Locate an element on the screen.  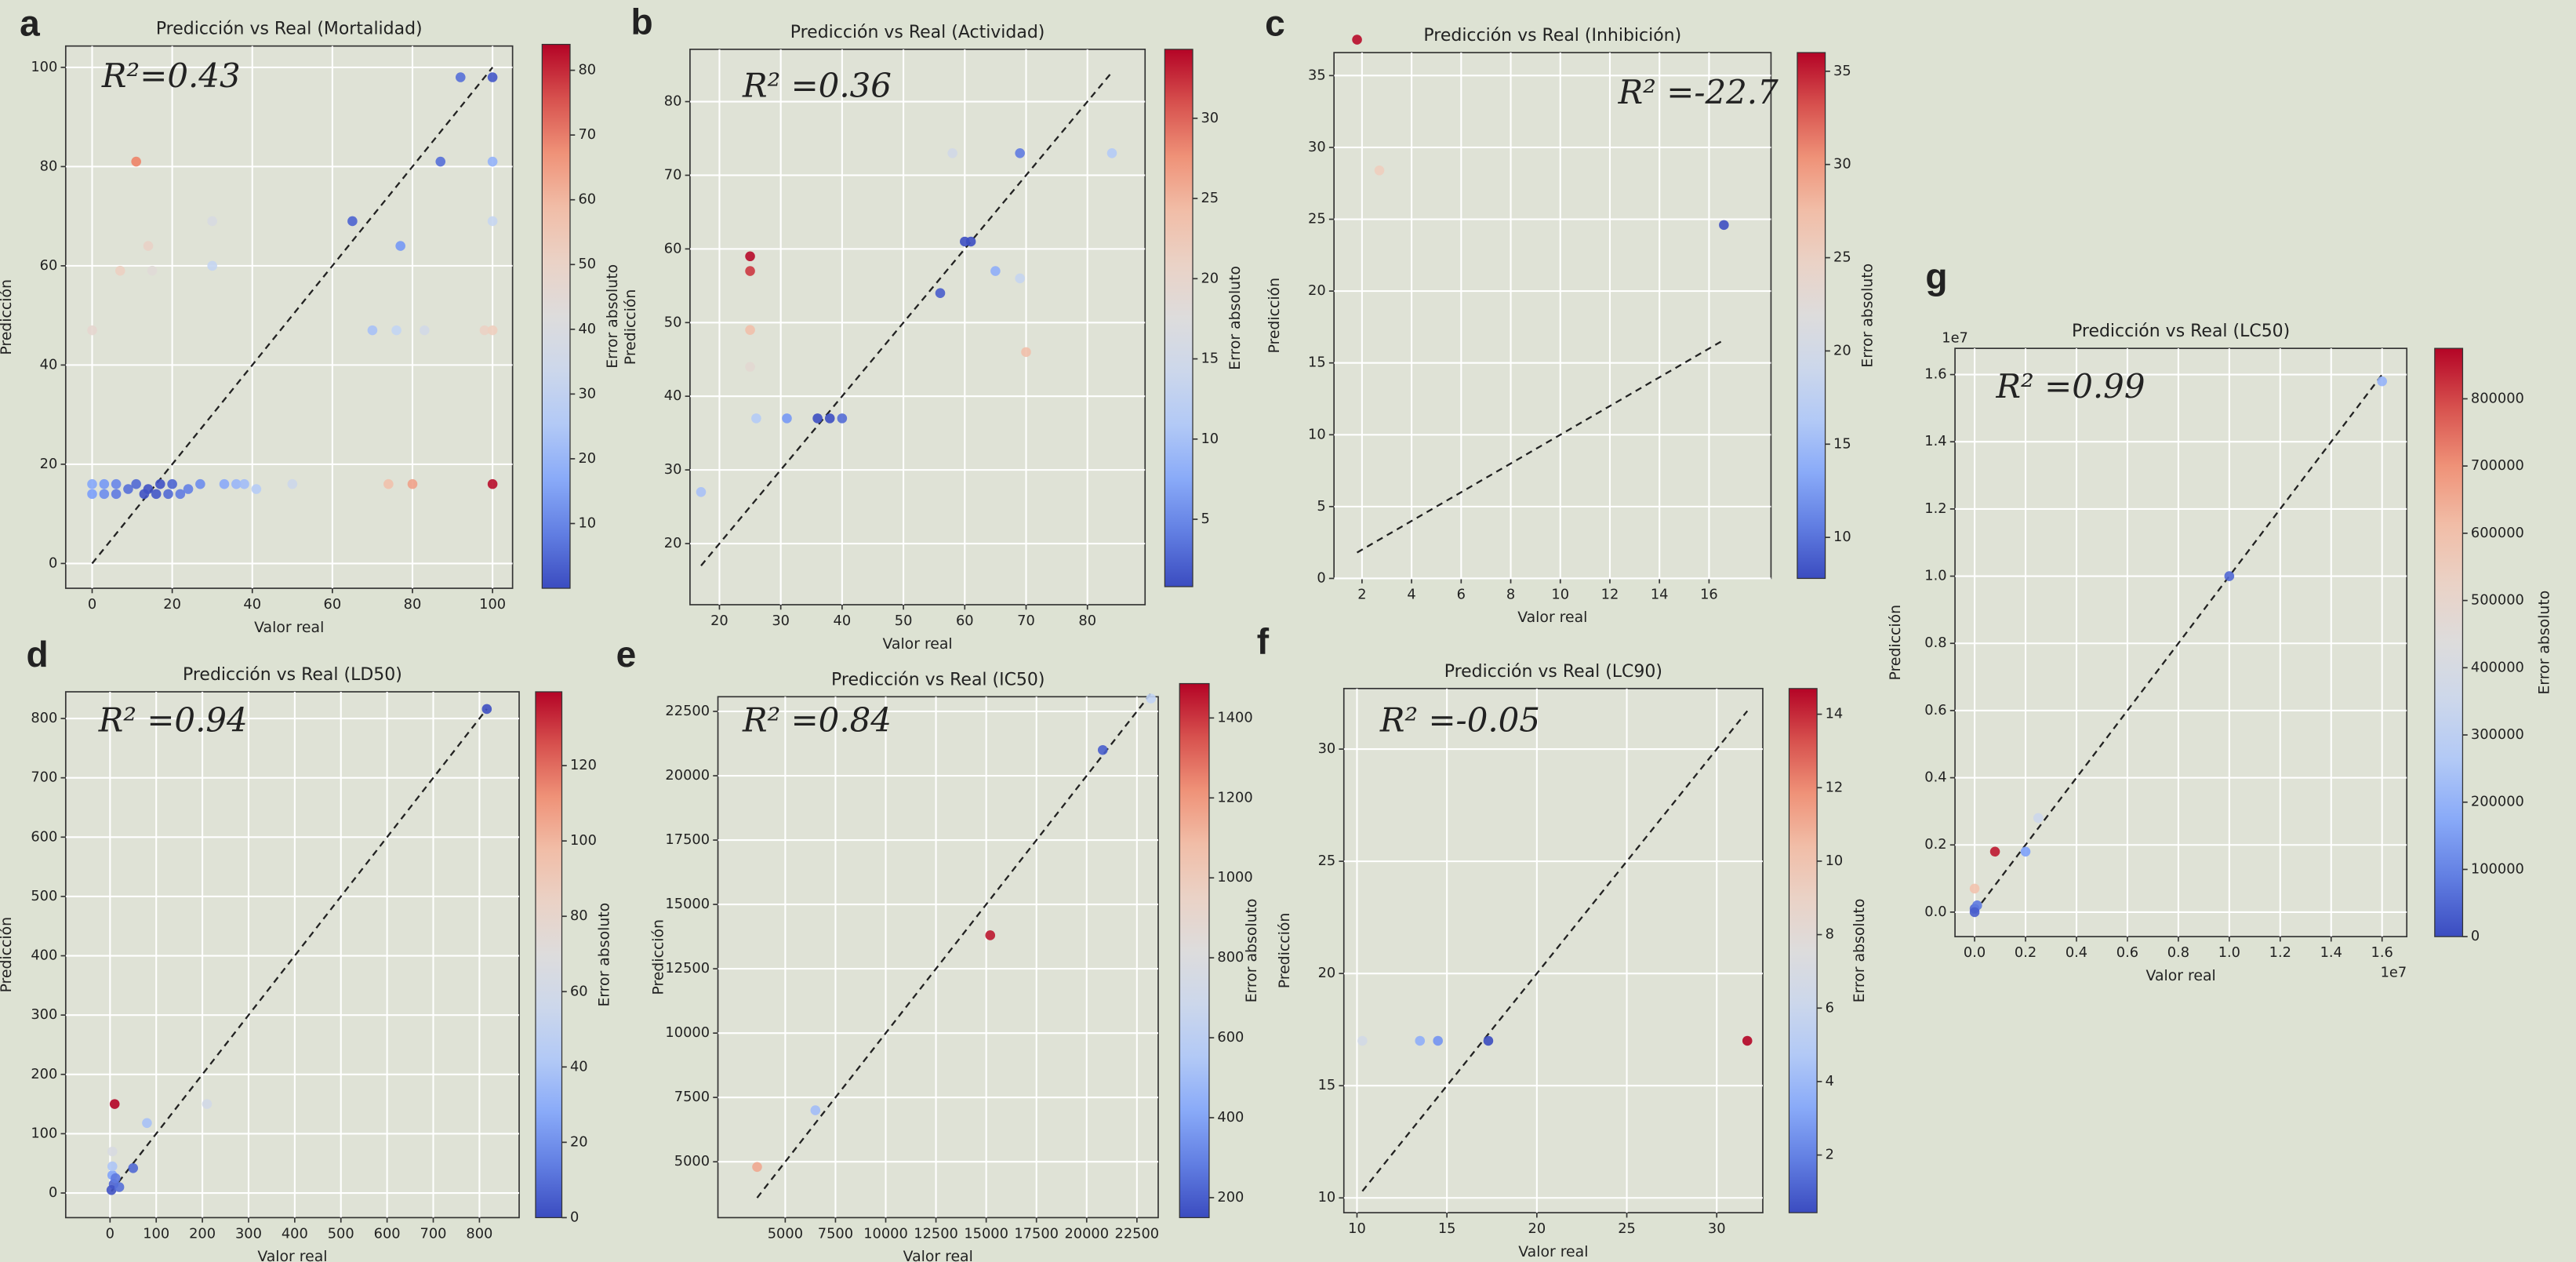
colorbar-tick-label: 100000 is located at coordinates (2497, 869).